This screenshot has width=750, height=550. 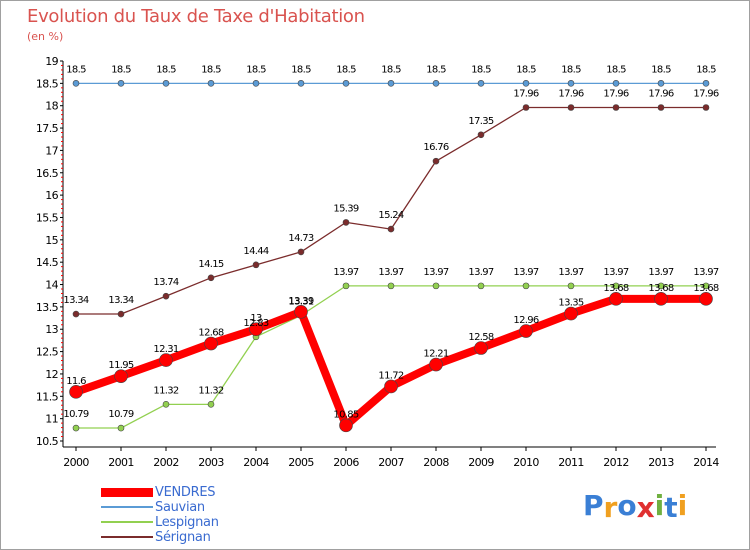 What do you see at coordinates (481, 462) in the screenshot?
I see `x-tick-label: 2009` at bounding box center [481, 462].